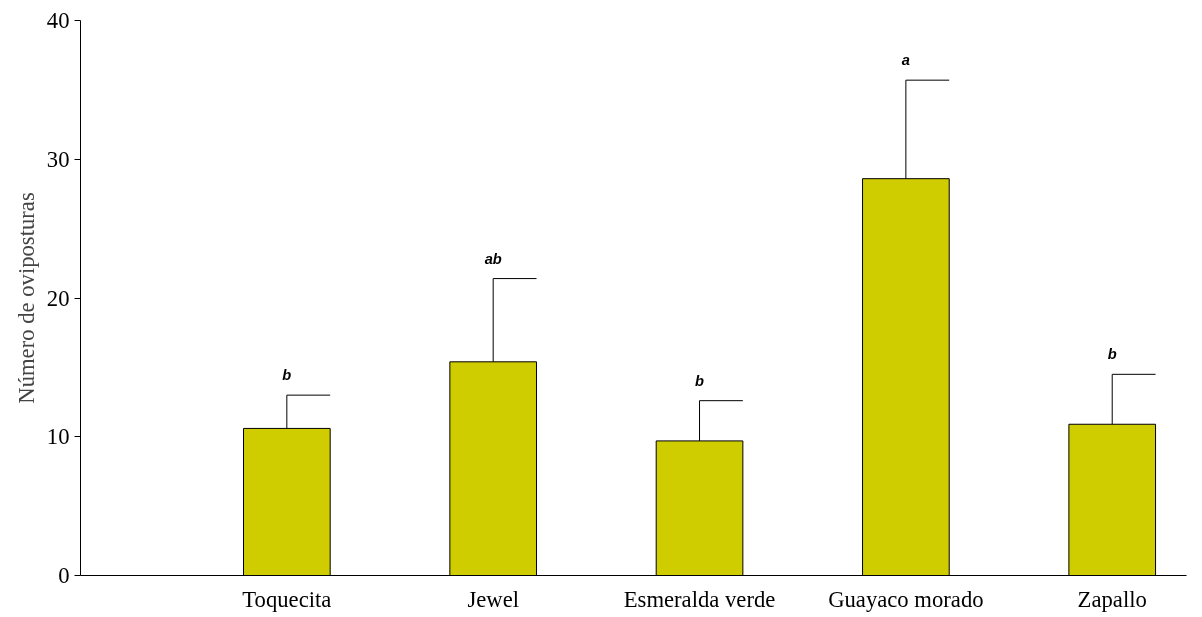 This screenshot has width=1202, height=617. I want to click on y-axis-title: Número de oviposturas, so click(26, 298).